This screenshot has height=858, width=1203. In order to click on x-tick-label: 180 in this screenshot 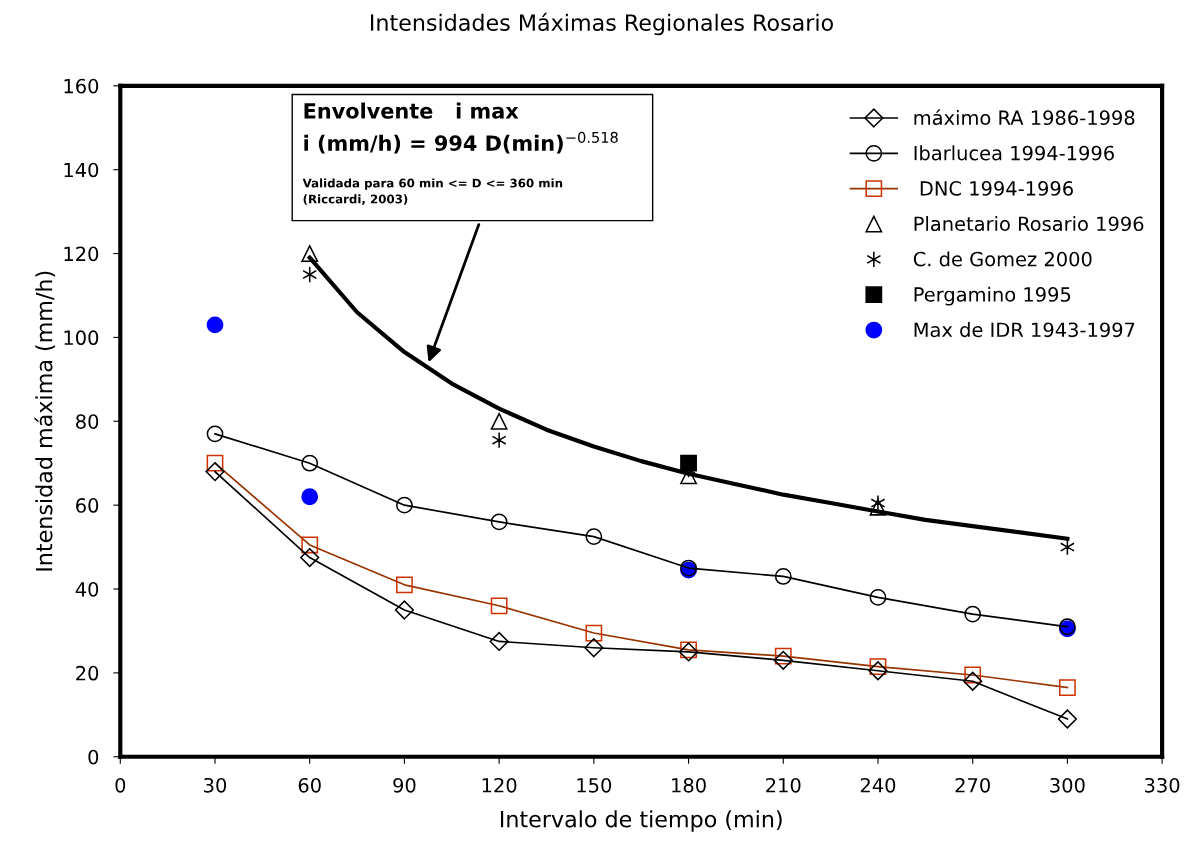, I will do `click(689, 785)`.